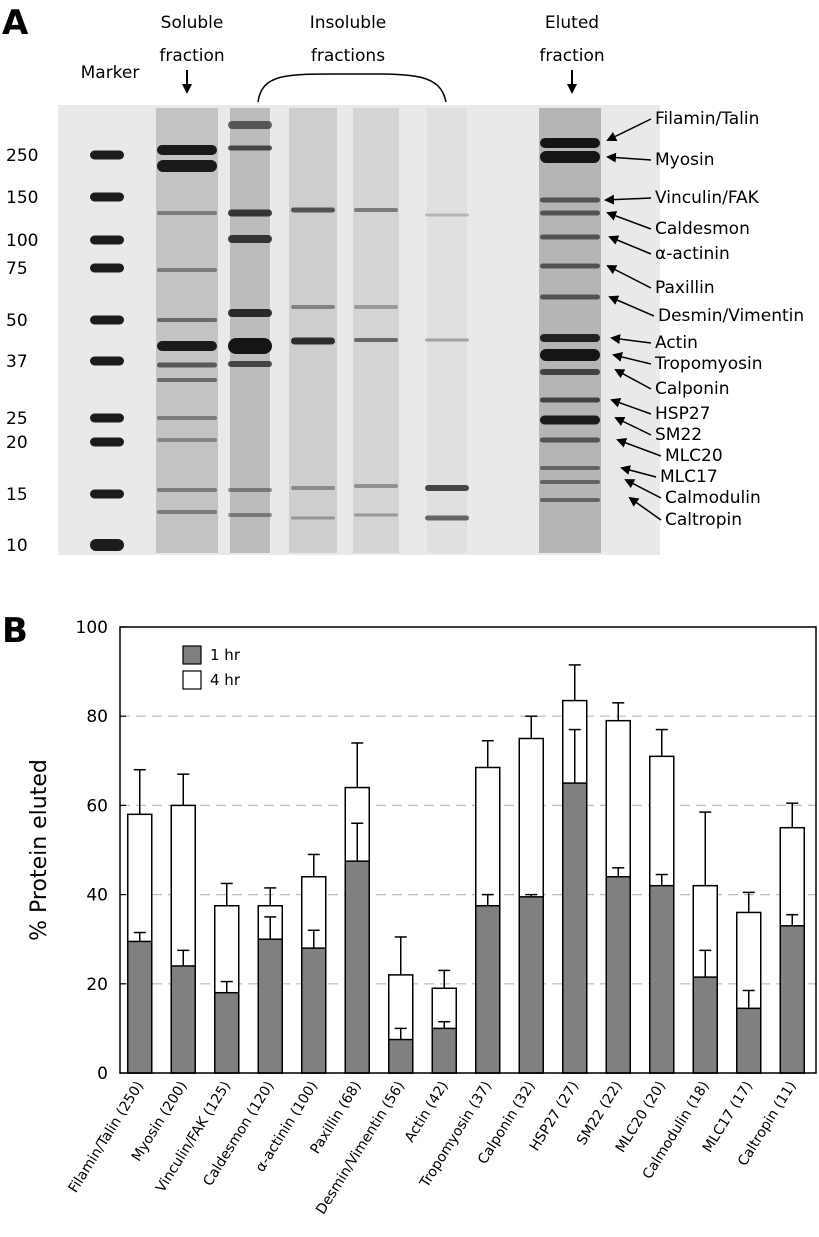  Describe the element at coordinates (692, 254) in the screenshot. I see `protein-label: α-actinin` at that location.